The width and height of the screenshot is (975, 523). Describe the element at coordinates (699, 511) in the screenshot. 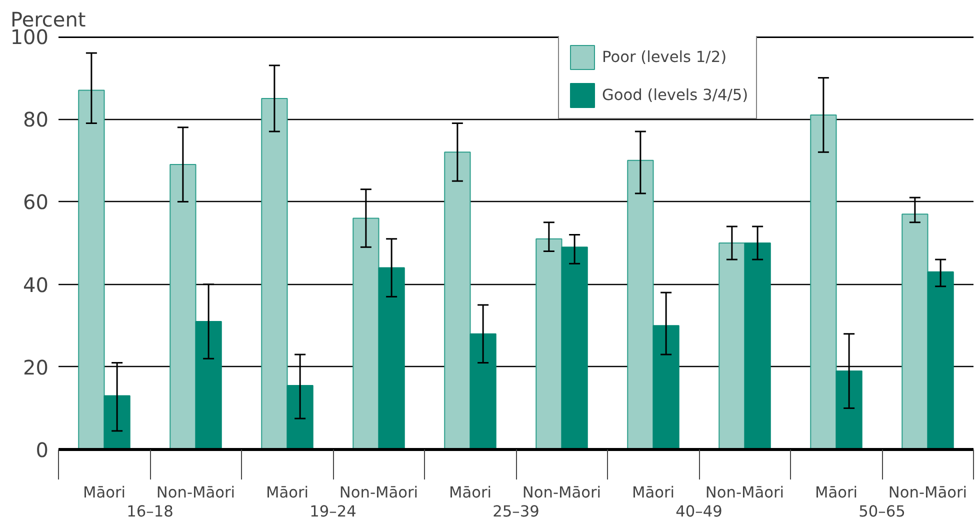

I see `text: 40–49` at that location.